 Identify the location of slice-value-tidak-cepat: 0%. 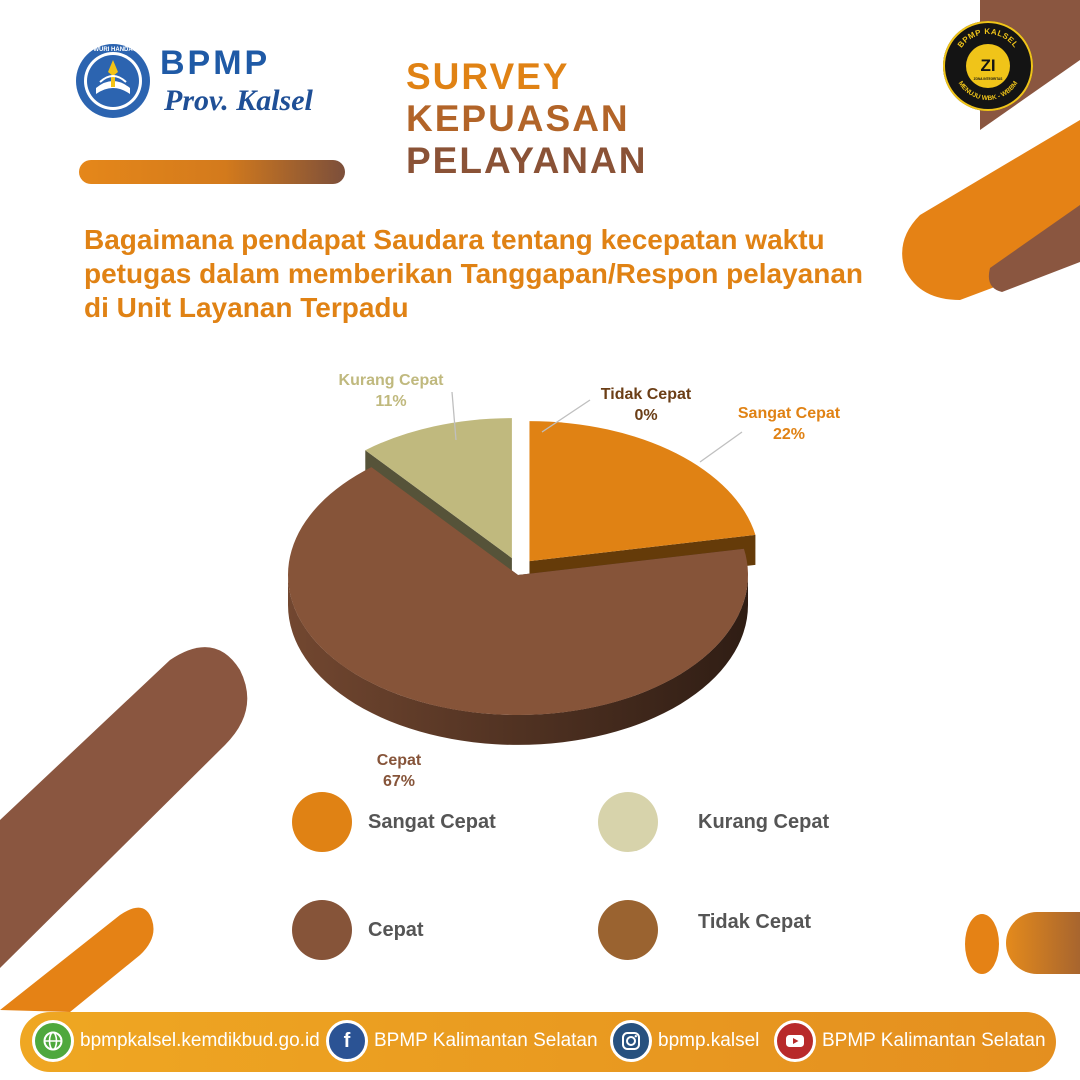
(645, 415).